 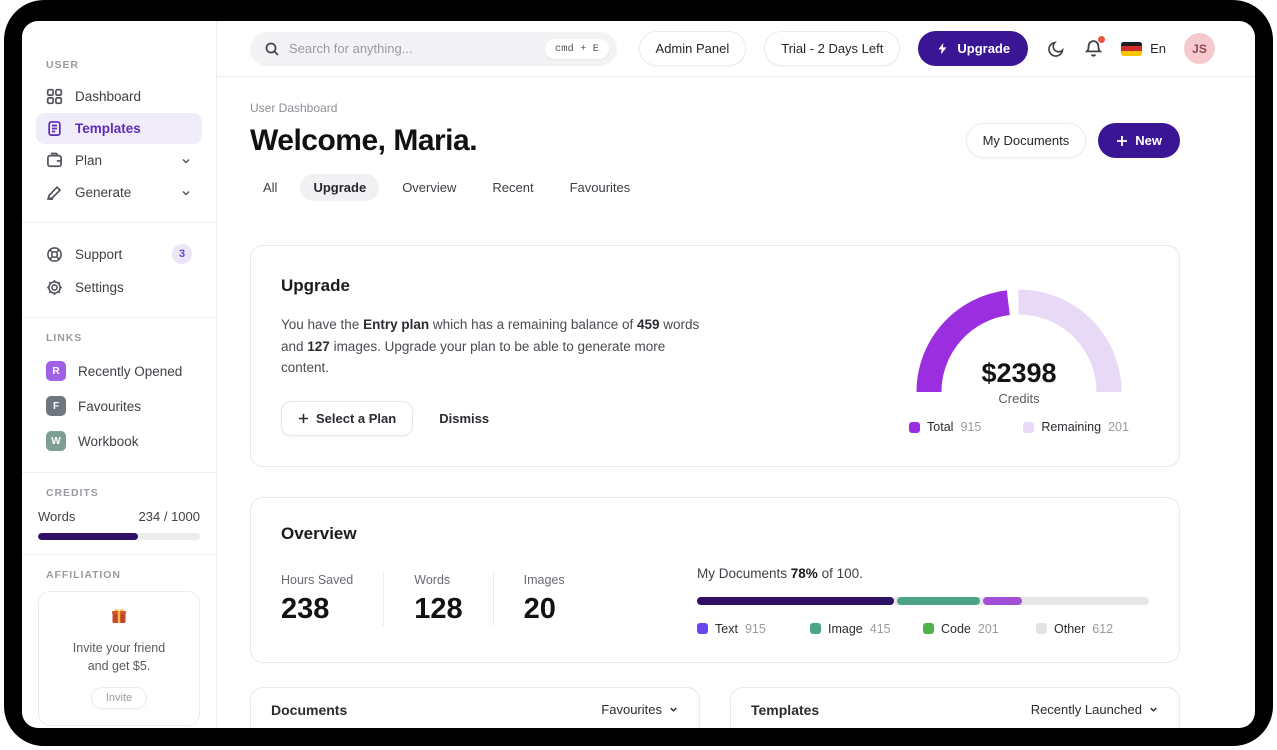 I want to click on templates-filter-dropdown: Recently Launched, so click(x=1095, y=709).